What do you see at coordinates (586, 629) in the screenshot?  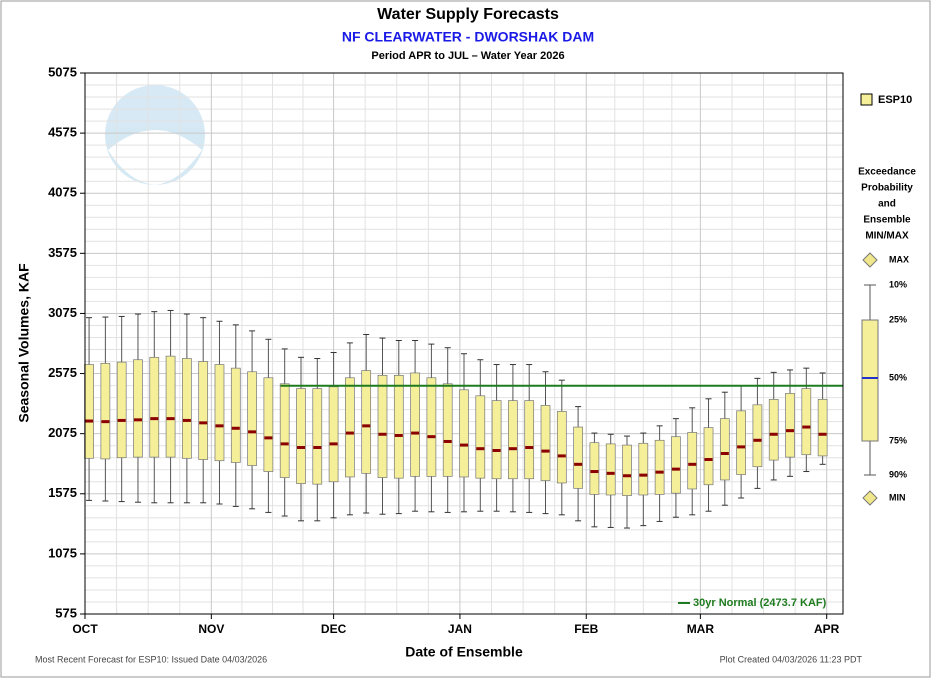 I see `x-tick-label: FEB` at bounding box center [586, 629].